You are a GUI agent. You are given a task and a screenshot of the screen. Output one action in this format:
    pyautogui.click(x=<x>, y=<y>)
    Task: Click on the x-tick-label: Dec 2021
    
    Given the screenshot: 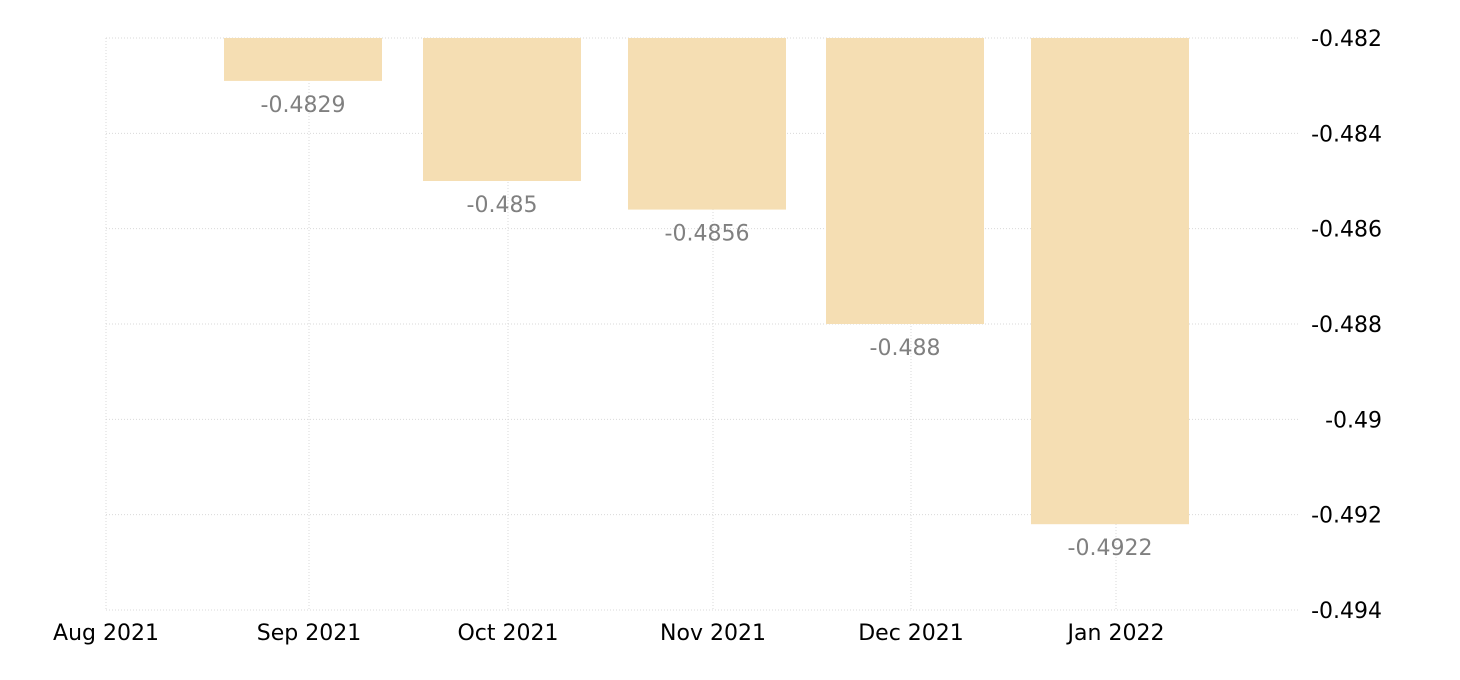 What is the action you would take?
    pyautogui.click(x=911, y=633)
    